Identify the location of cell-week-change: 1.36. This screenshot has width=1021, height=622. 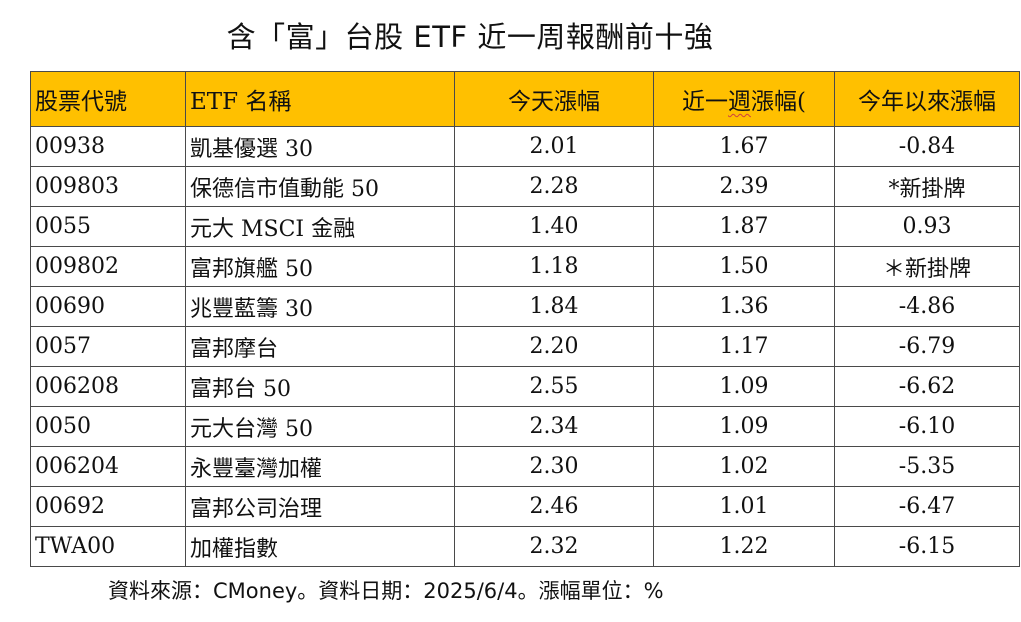
(744, 306).